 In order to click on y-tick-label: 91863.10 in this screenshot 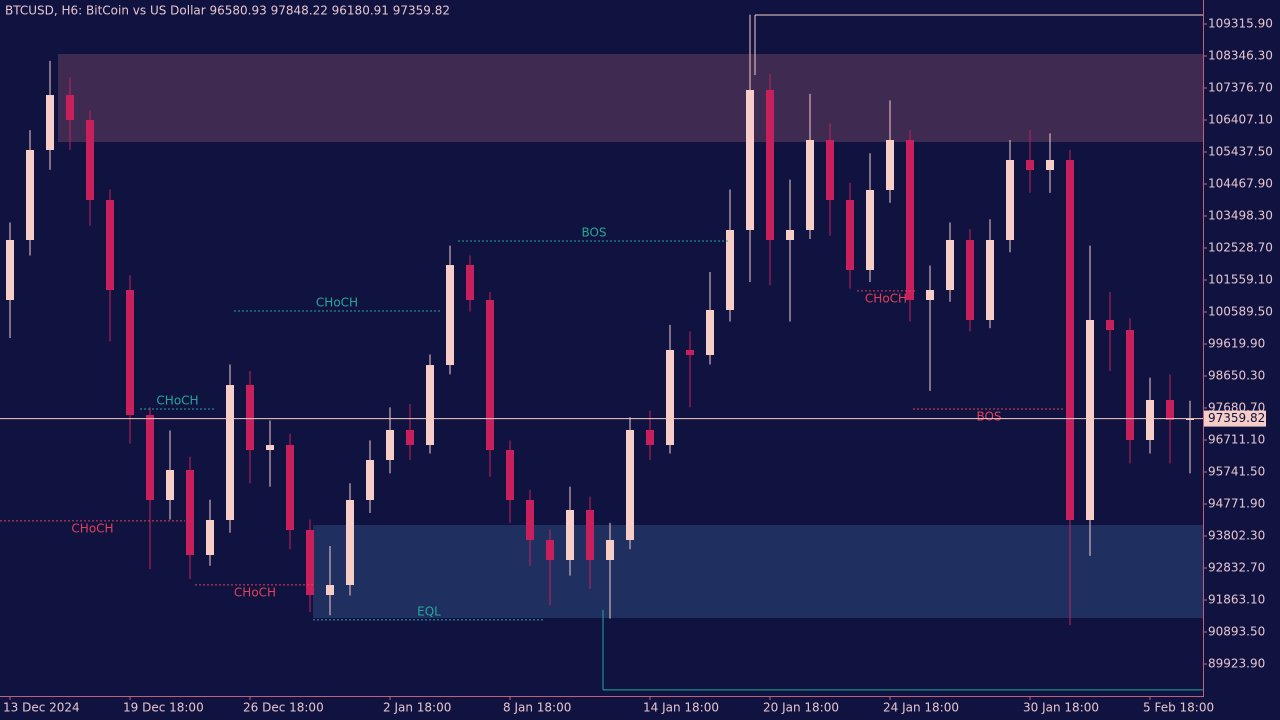, I will do `click(1236, 599)`.